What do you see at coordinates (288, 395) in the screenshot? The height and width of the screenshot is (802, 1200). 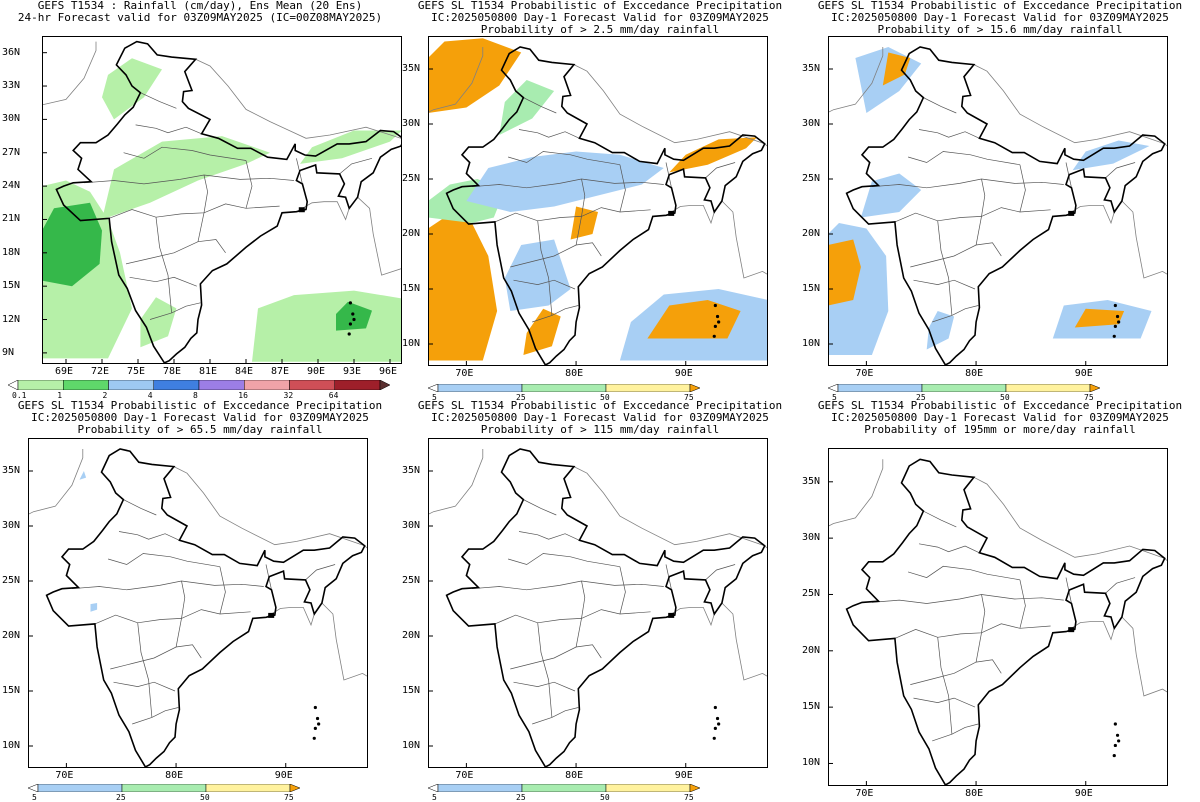 I see `colorbar-tick-label: 32` at bounding box center [288, 395].